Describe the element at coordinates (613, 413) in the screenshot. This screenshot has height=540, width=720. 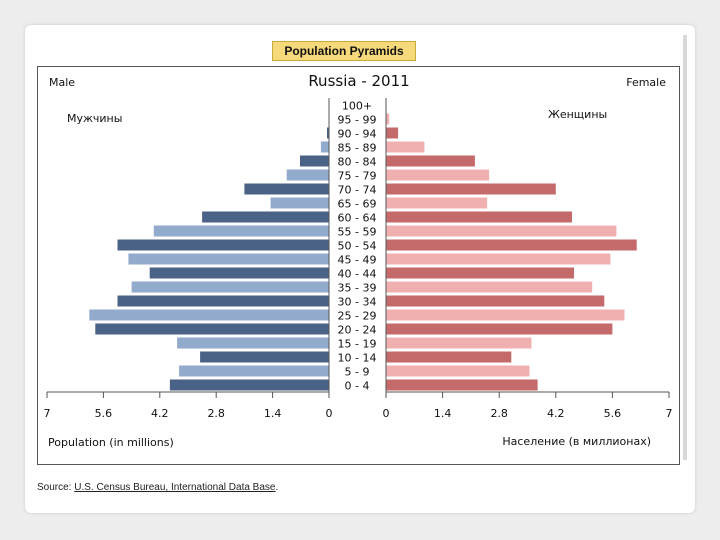
I see `female-tick-label: 5.6` at that location.